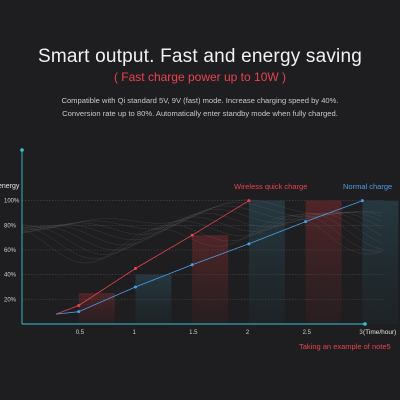 The image size is (400, 400). I want to click on x-tick-label: 2, so click(248, 333).